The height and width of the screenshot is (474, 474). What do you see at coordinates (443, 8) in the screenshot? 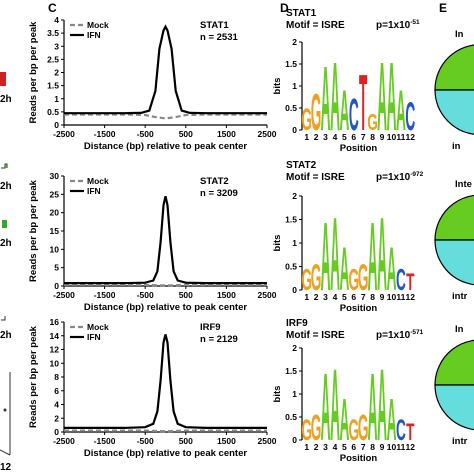
I see `panel-label-e: E` at bounding box center [443, 8].